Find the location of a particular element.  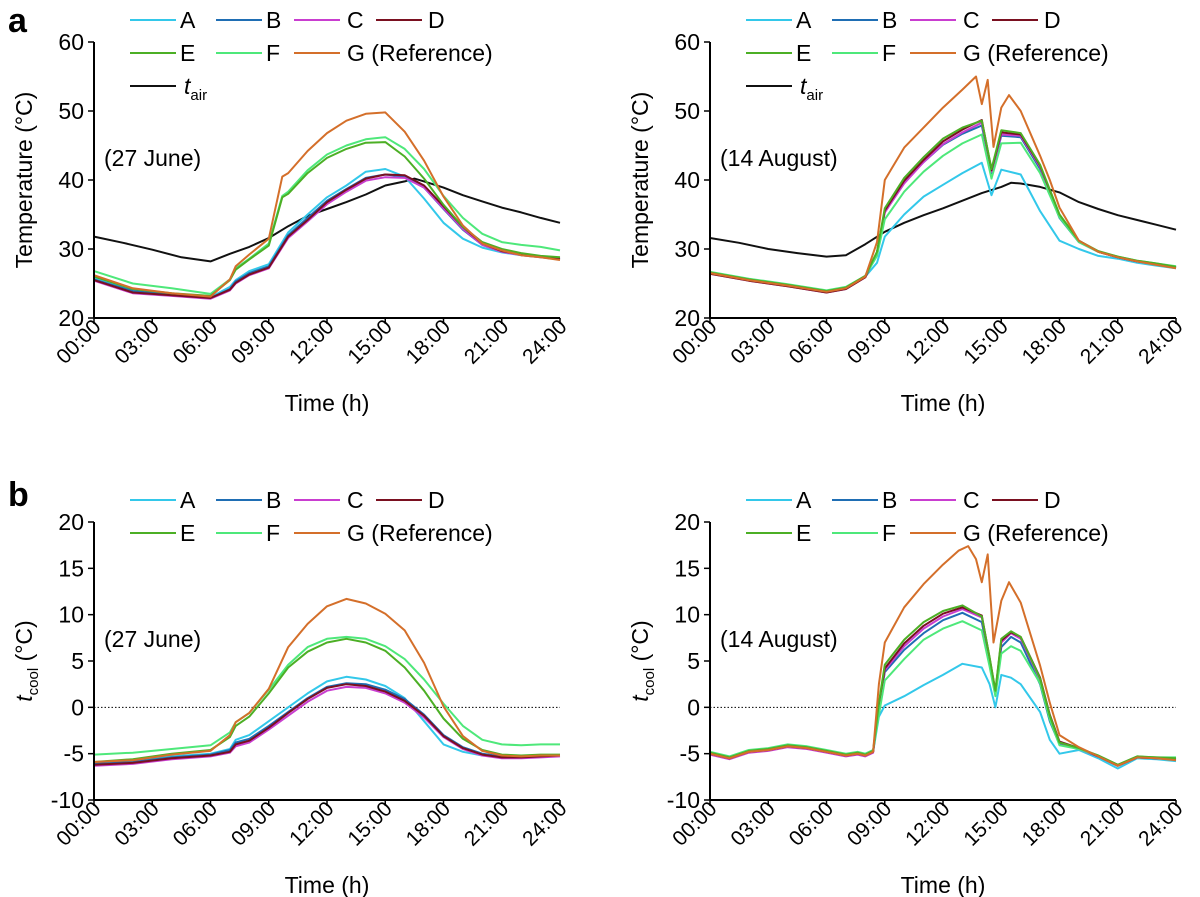

series-line-f is located at coordinates (326, 695).